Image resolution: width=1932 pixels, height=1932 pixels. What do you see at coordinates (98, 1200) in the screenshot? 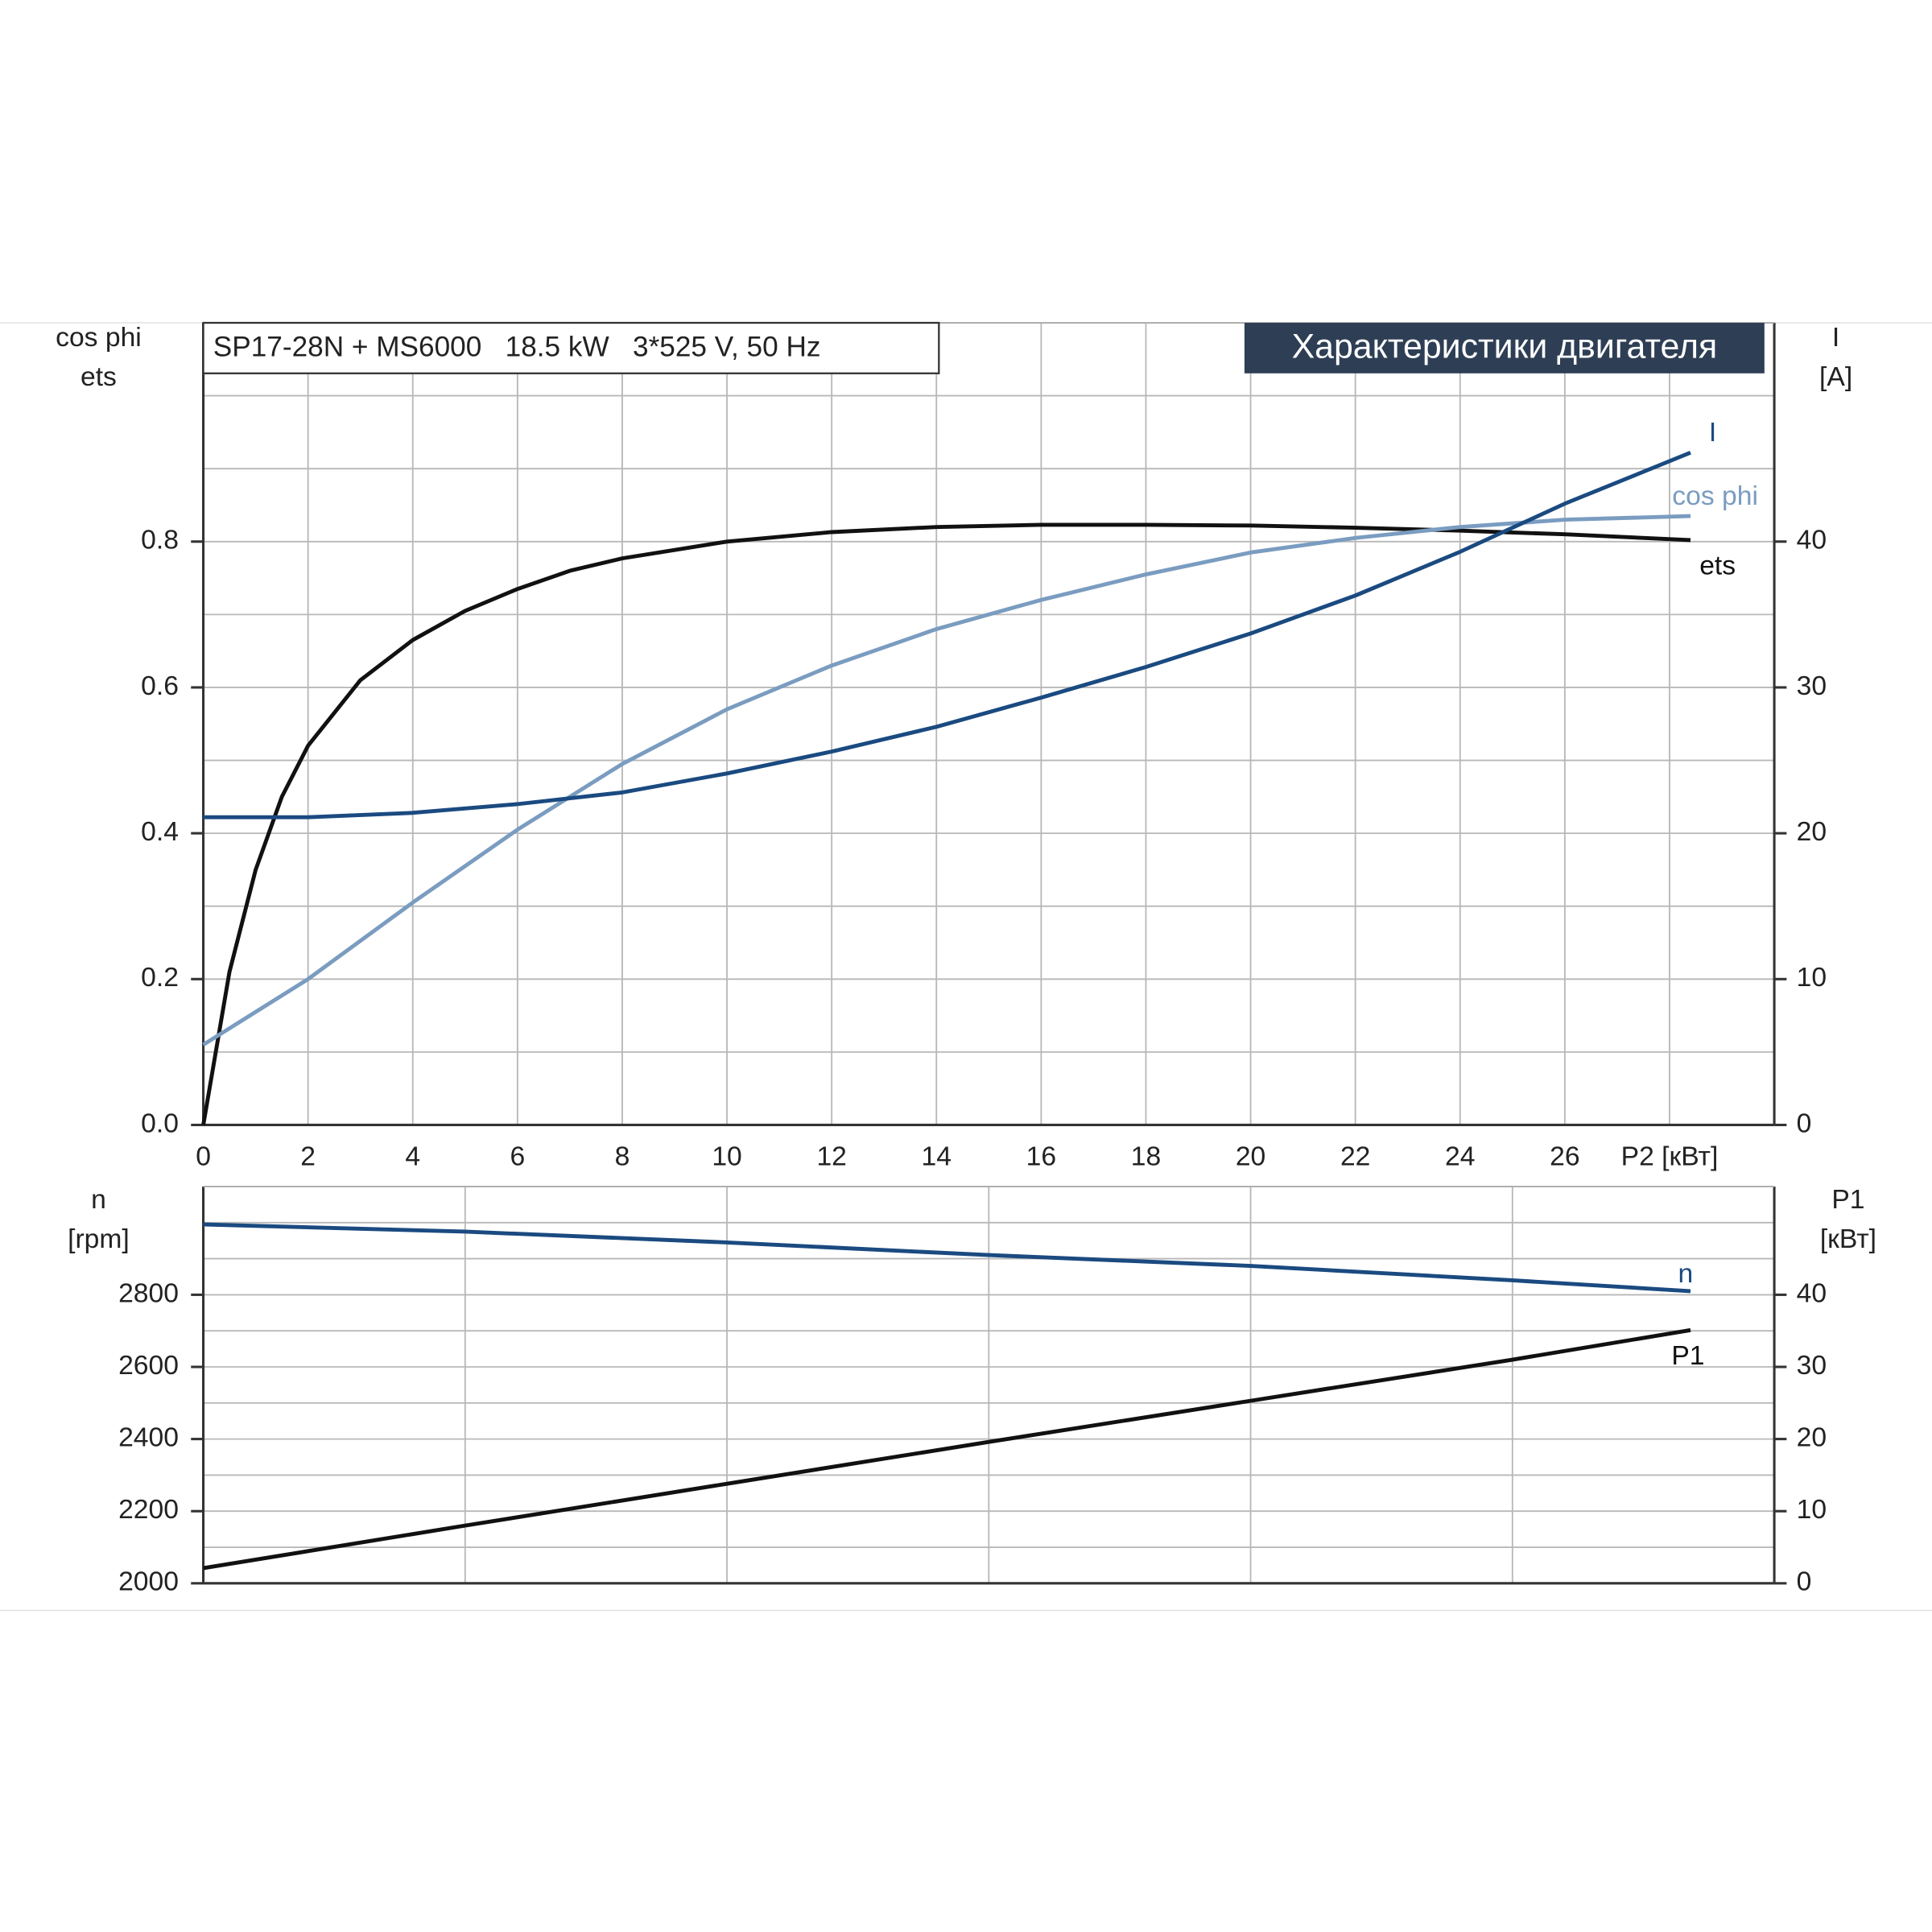
I see `y-axis-title: n` at bounding box center [98, 1200].